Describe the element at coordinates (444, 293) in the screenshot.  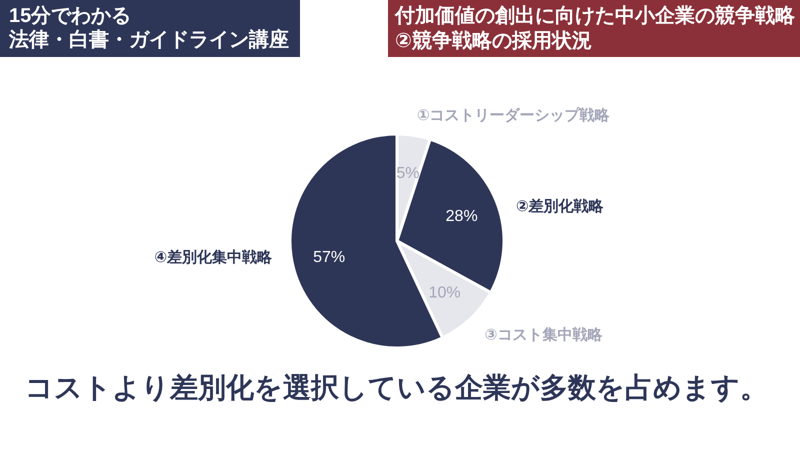
I see `data-label: 10%` at that location.